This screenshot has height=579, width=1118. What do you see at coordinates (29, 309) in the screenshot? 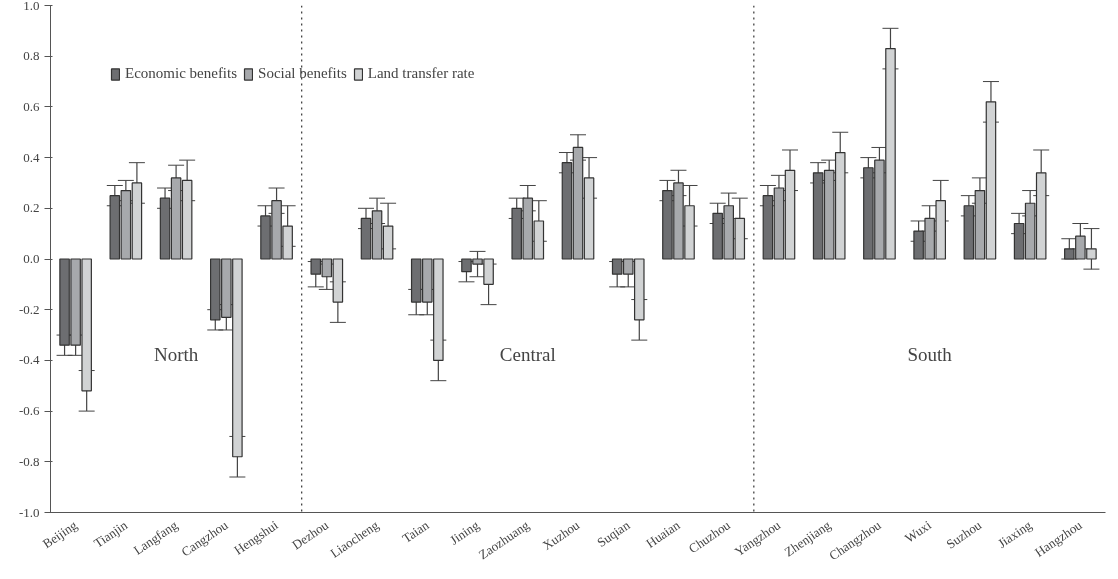
I see `y-tick-label: -0.2` at bounding box center [29, 309].